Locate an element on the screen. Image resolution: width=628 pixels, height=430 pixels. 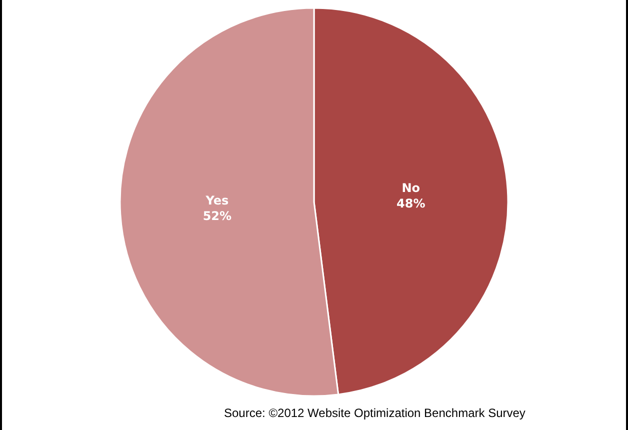
slice-label: No is located at coordinates (411, 188).